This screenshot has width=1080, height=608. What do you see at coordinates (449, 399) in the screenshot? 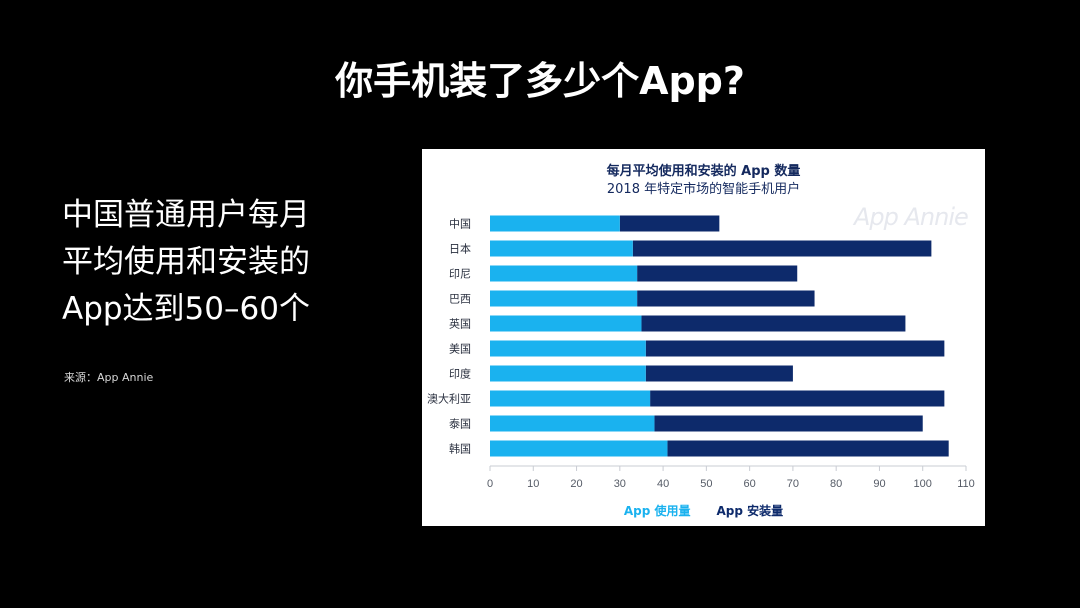
I see `category-label: 澳大利亚` at bounding box center [449, 399].